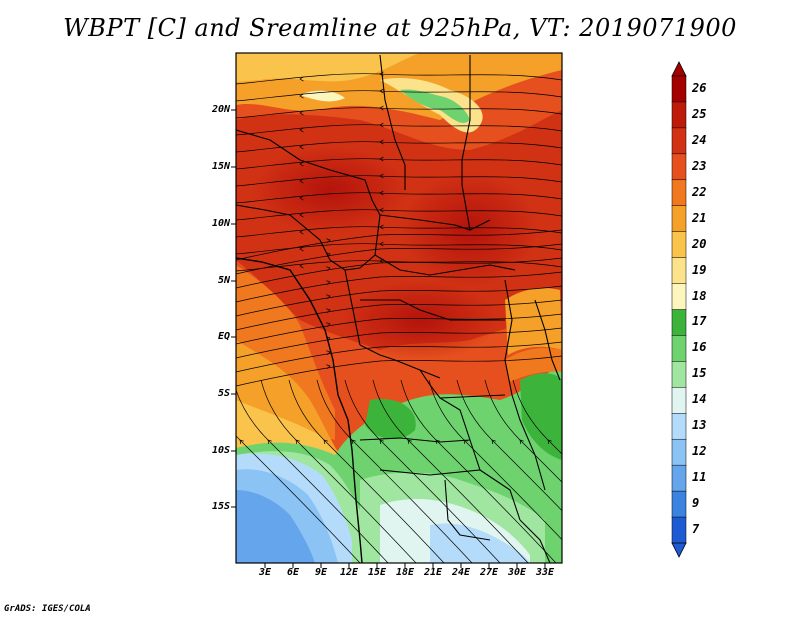  I want to click on lon-label-18e: 18E, so click(405, 572).